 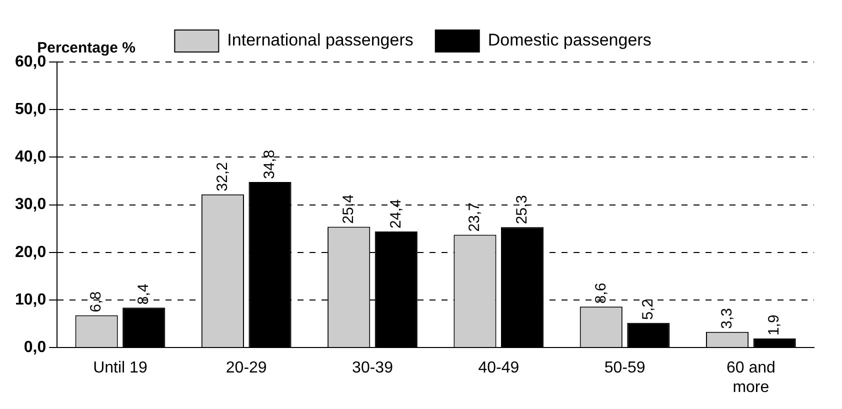 I want to click on x-tick-label: 40-49, so click(x=499, y=368).